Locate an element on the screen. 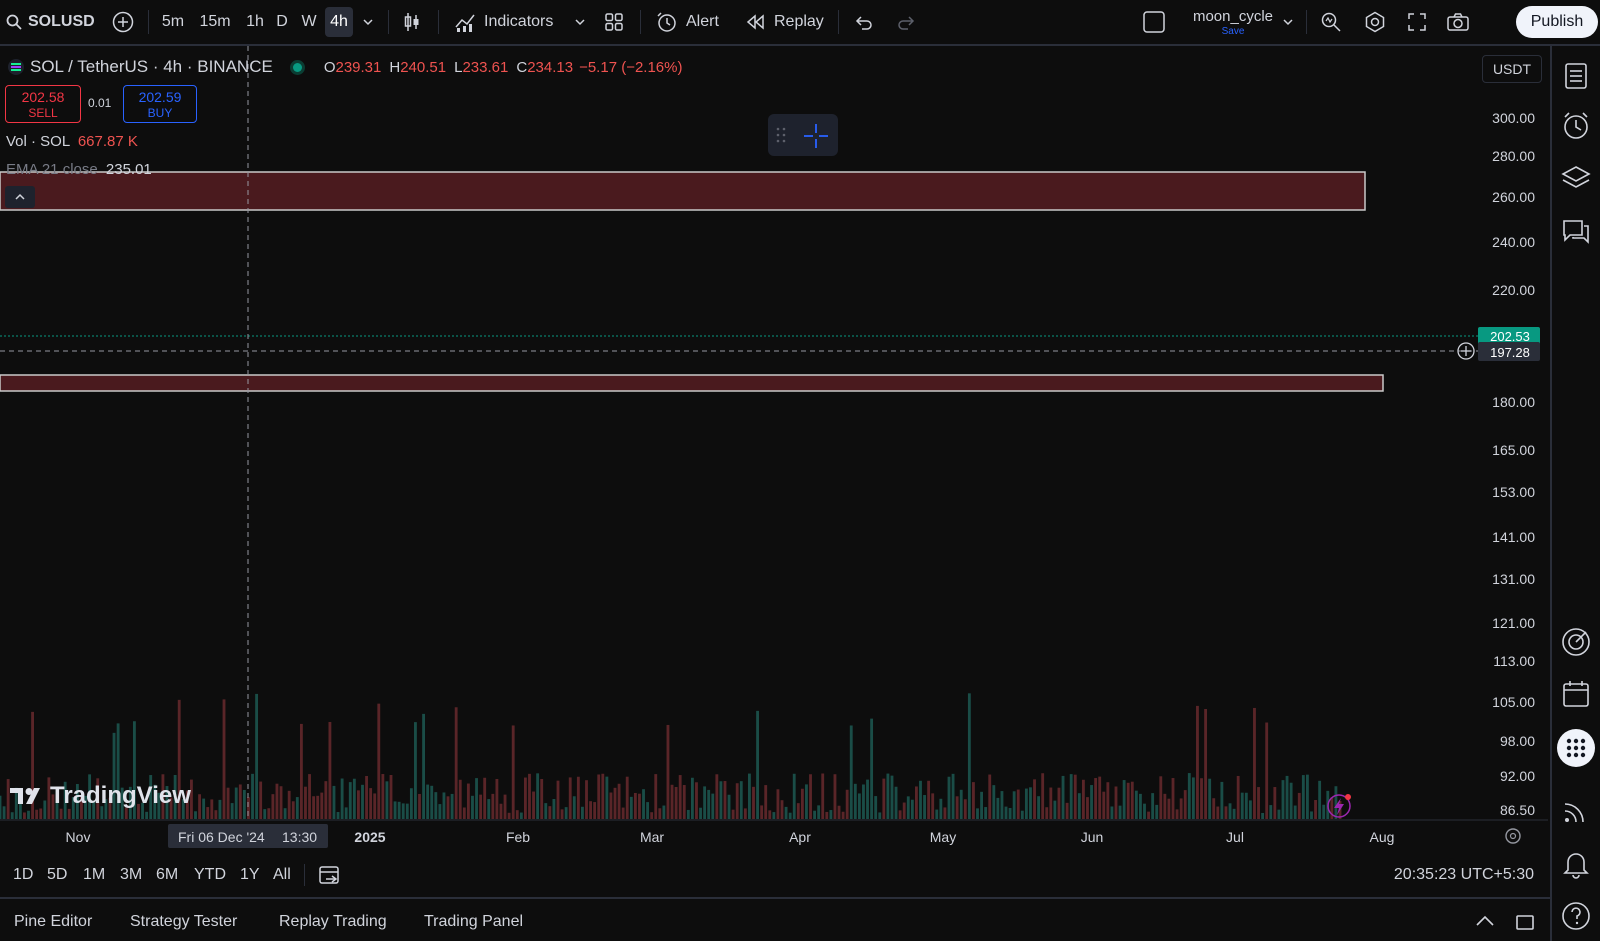 The height and width of the screenshot is (941, 1600). indicators-button: Indicators is located at coordinates (503, 22).